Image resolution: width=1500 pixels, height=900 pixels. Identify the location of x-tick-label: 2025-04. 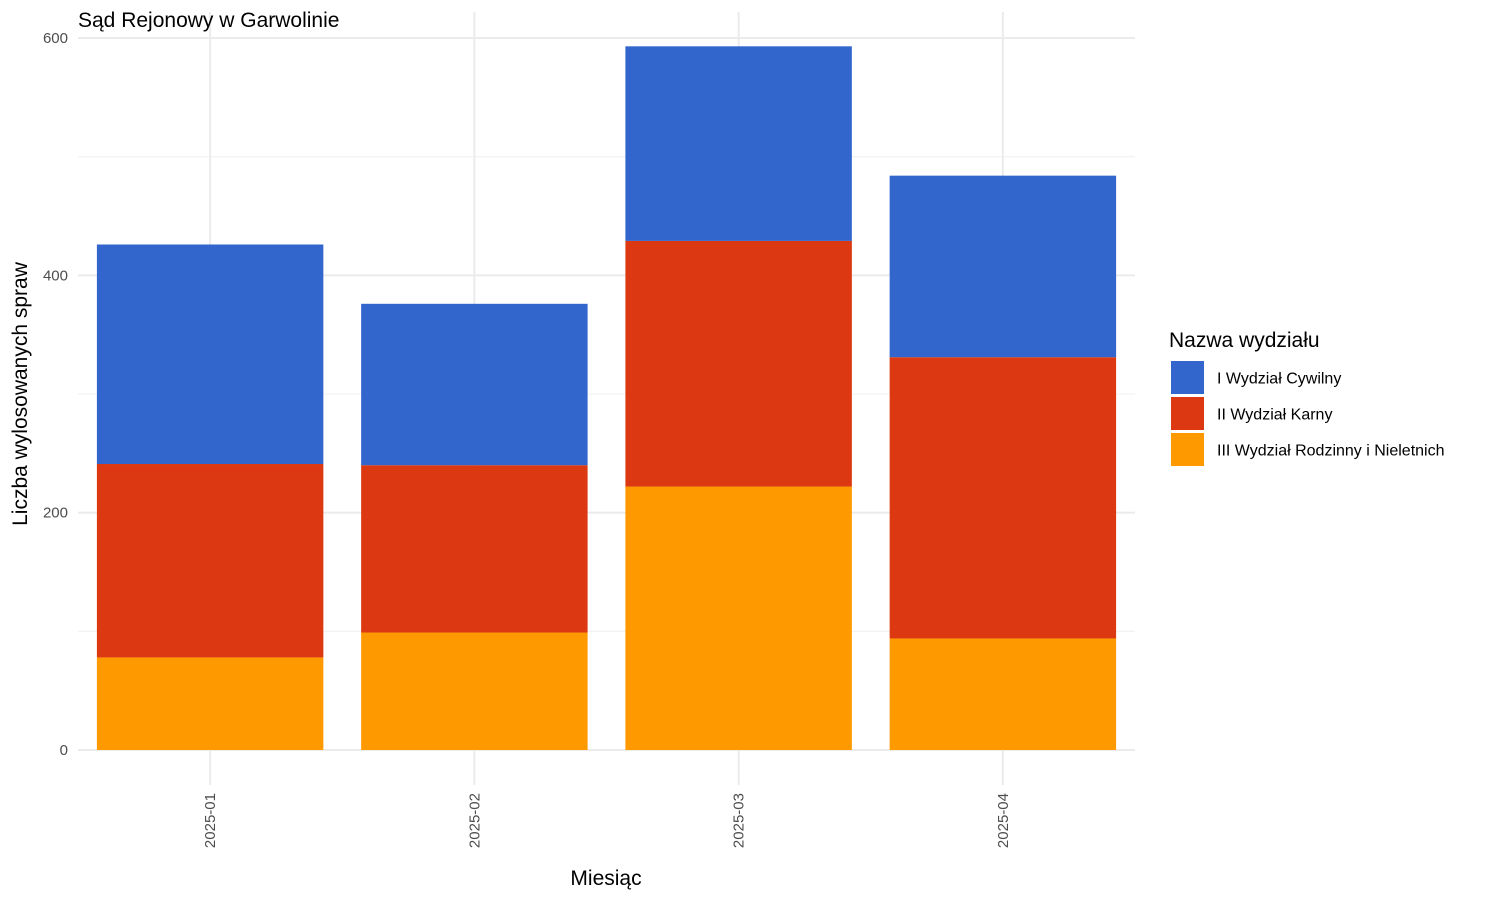
(1003, 820).